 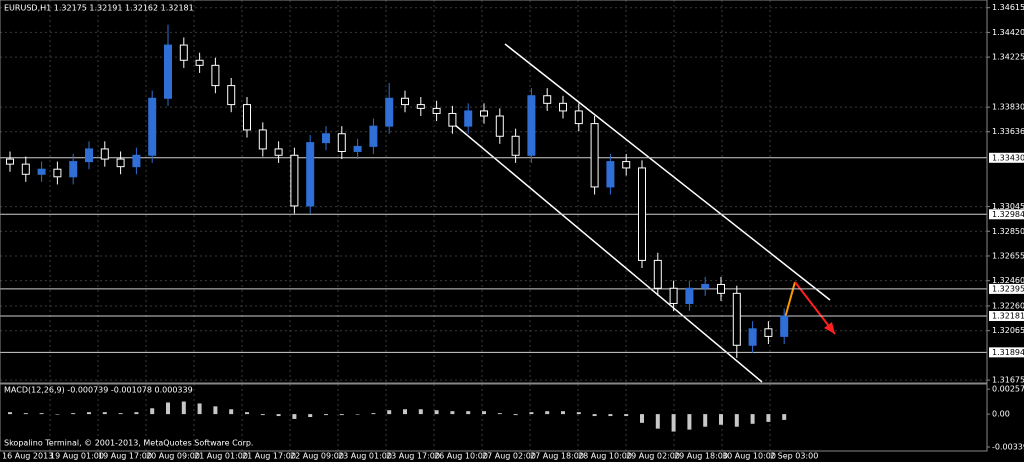 What do you see at coordinates (269, 456) in the screenshot?
I see `x-tick-label: 21 Aug 17:00` at bounding box center [269, 456].